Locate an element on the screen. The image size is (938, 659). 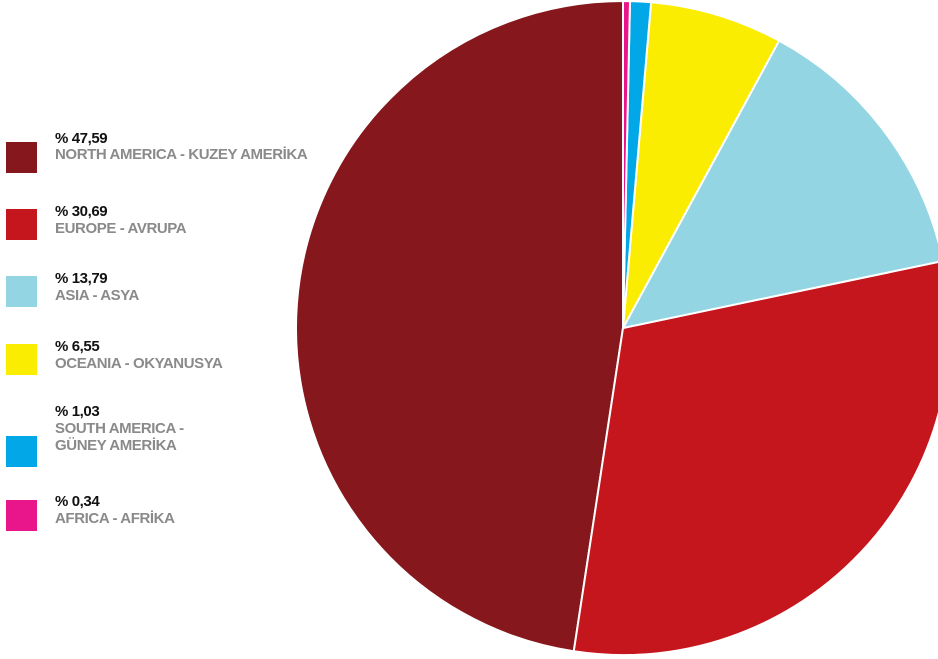
legend-label: AFRICA - AFRİKA is located at coordinates (115, 518).